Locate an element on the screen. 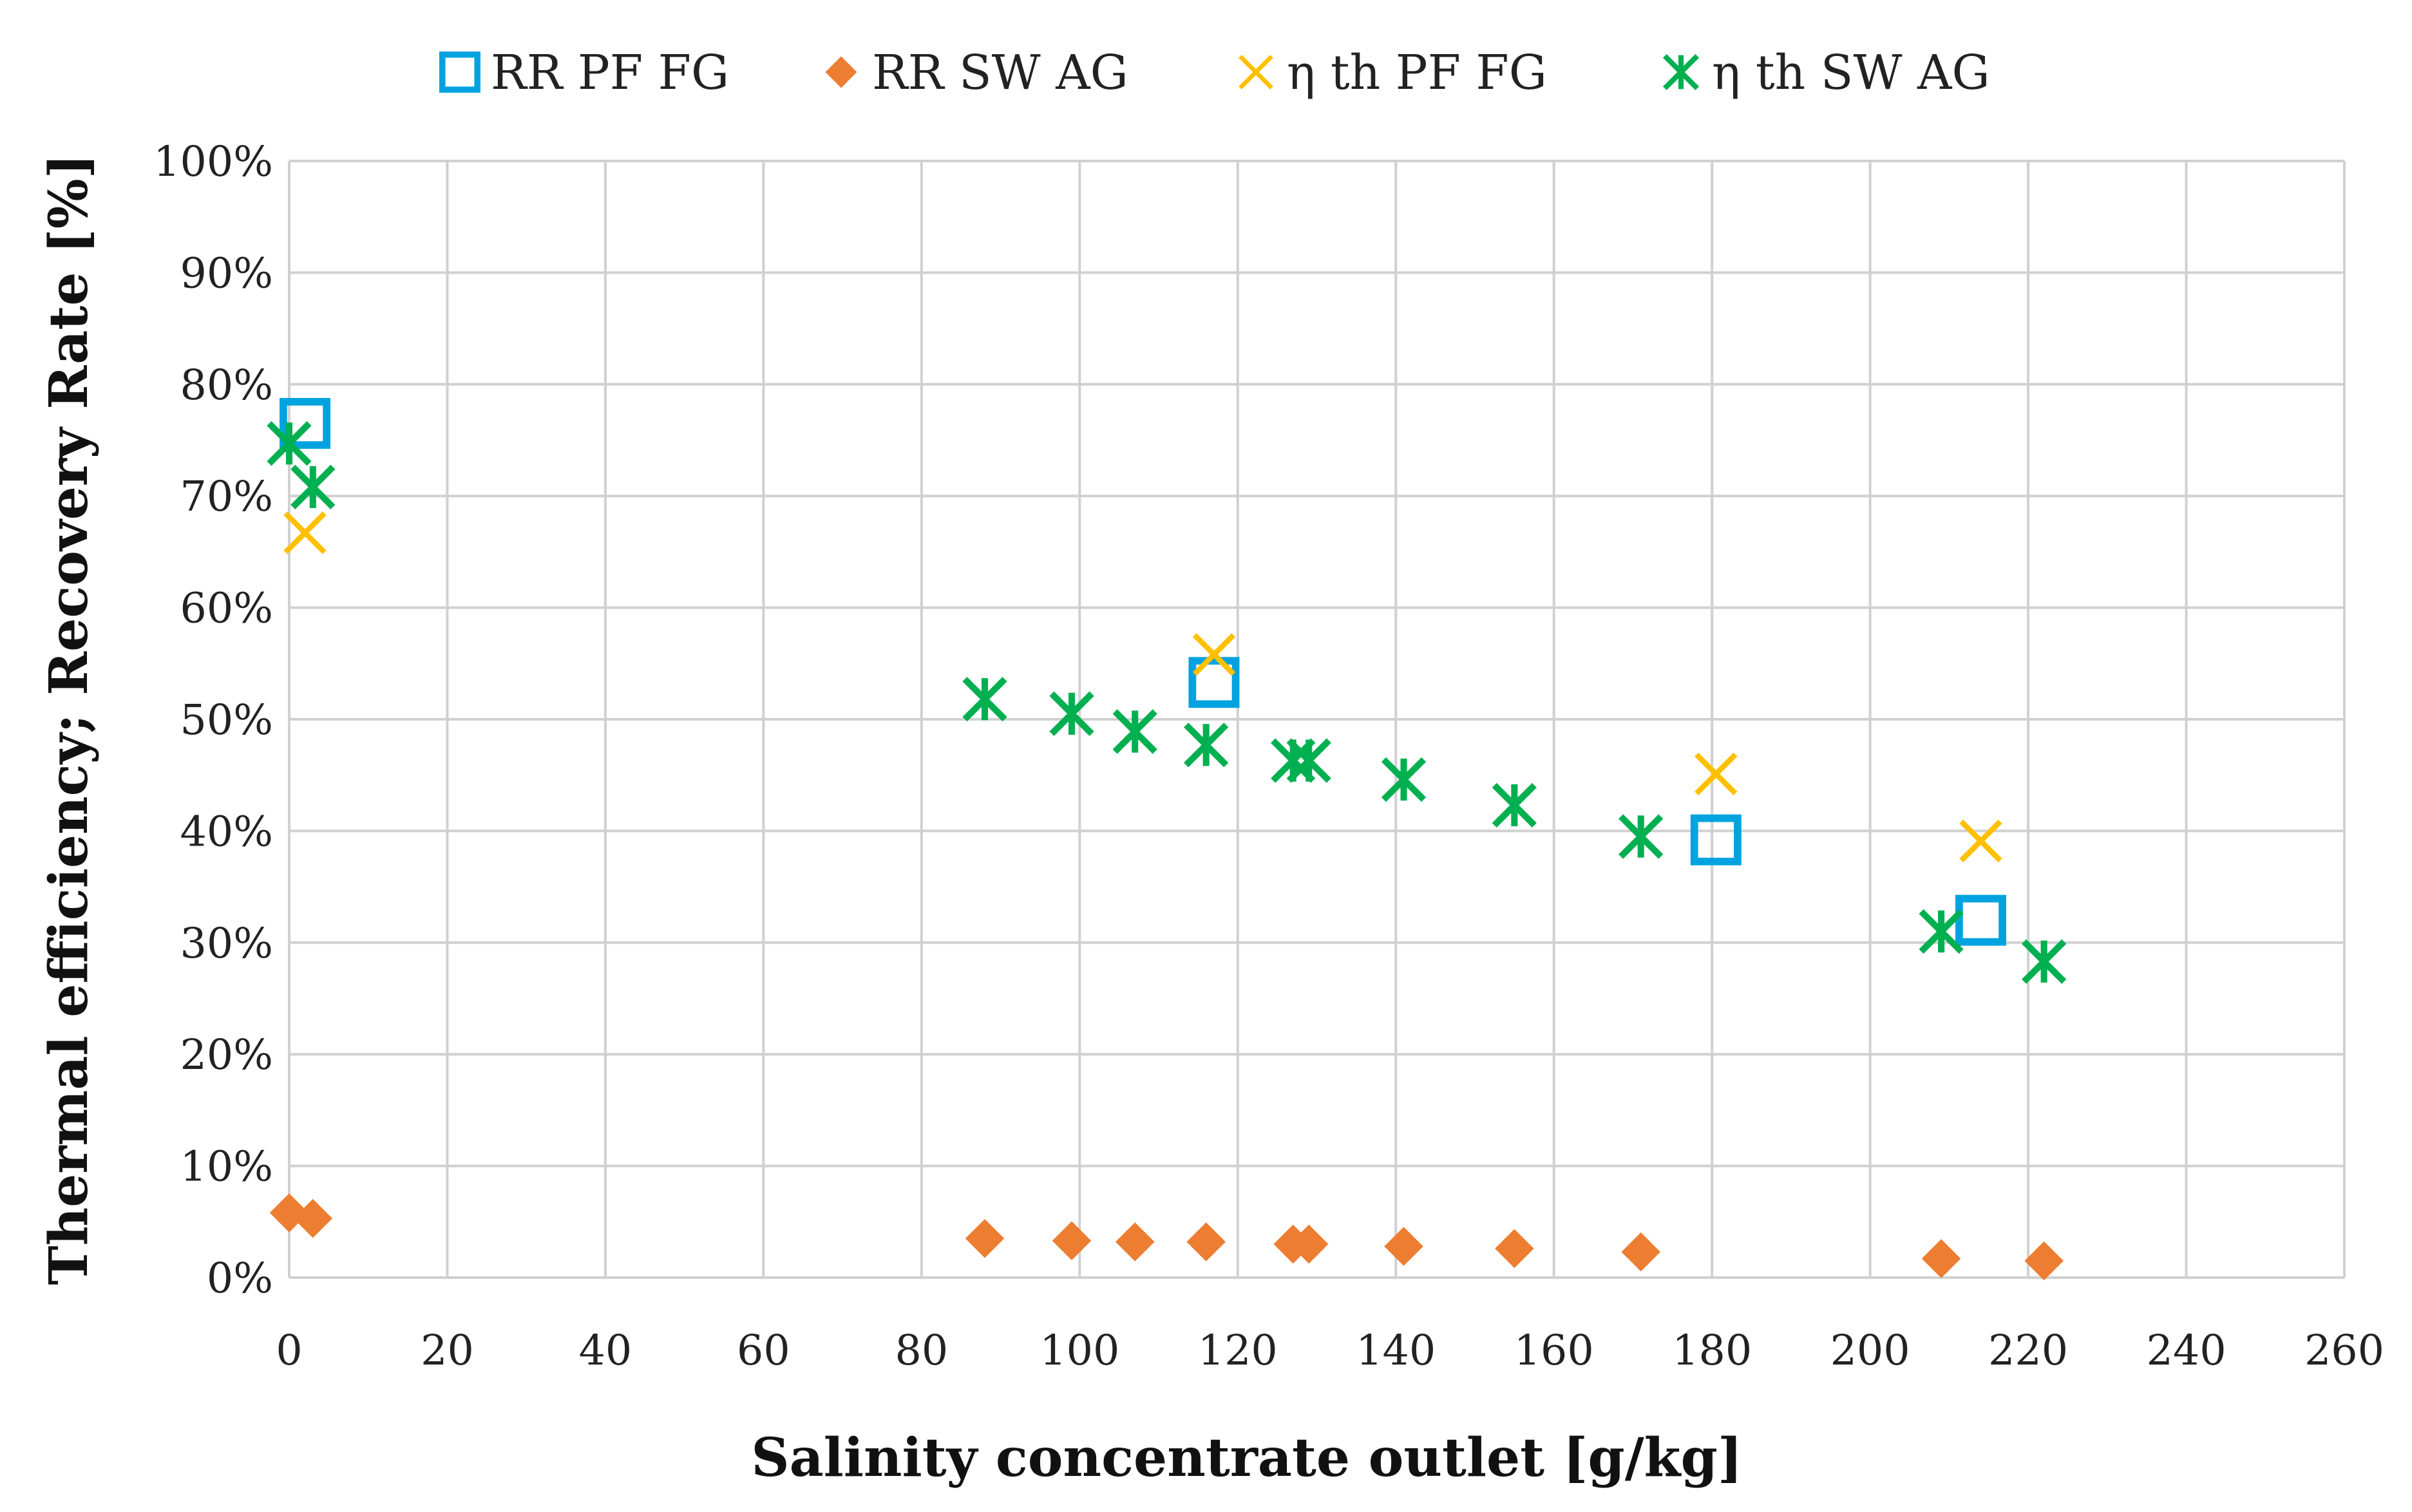  legend-marker-rr-sw-ag is located at coordinates (841, 72).